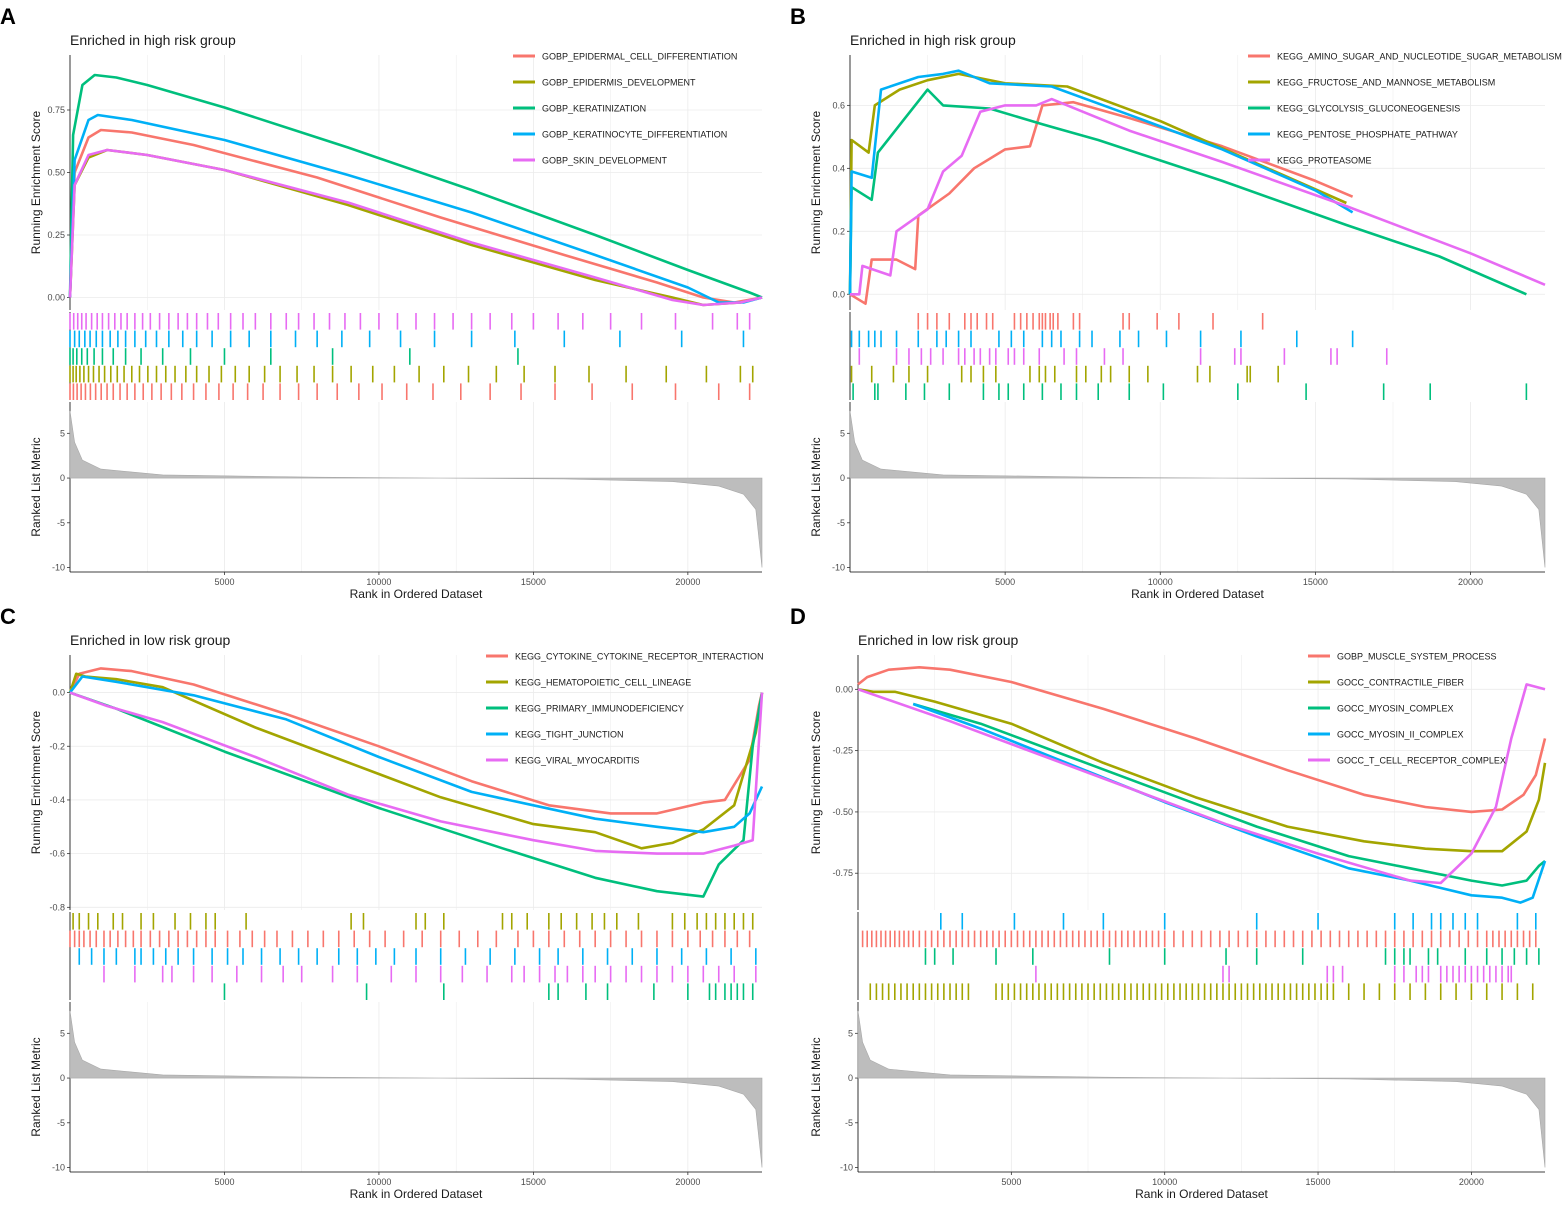 This screenshot has height=1208, width=1562. I want to click on panel-letter: C, so click(8, 616).